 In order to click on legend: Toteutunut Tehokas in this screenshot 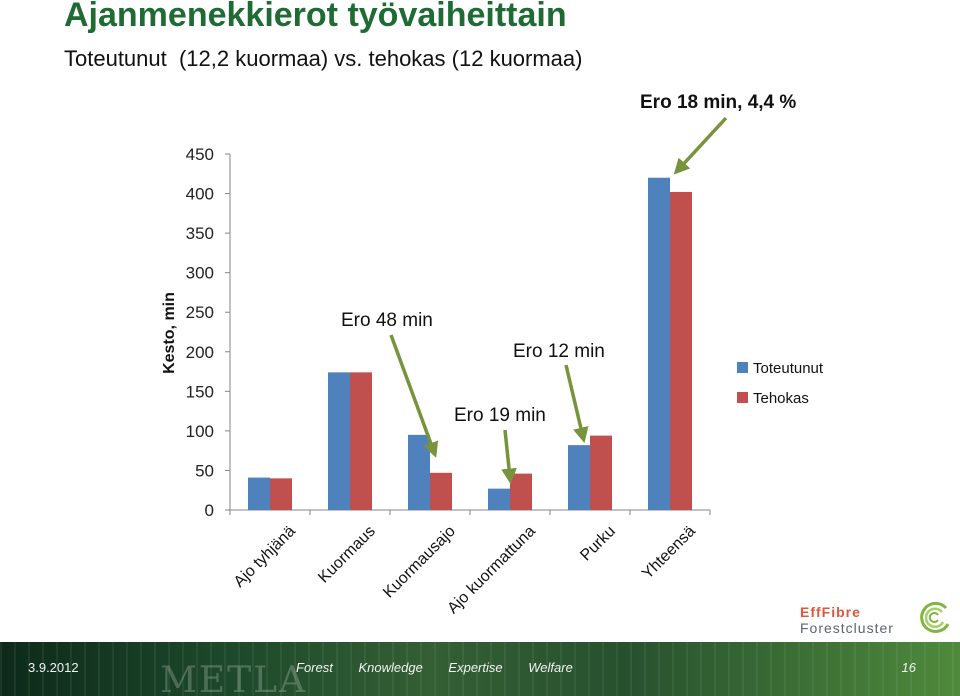, I will do `click(780, 383)`.